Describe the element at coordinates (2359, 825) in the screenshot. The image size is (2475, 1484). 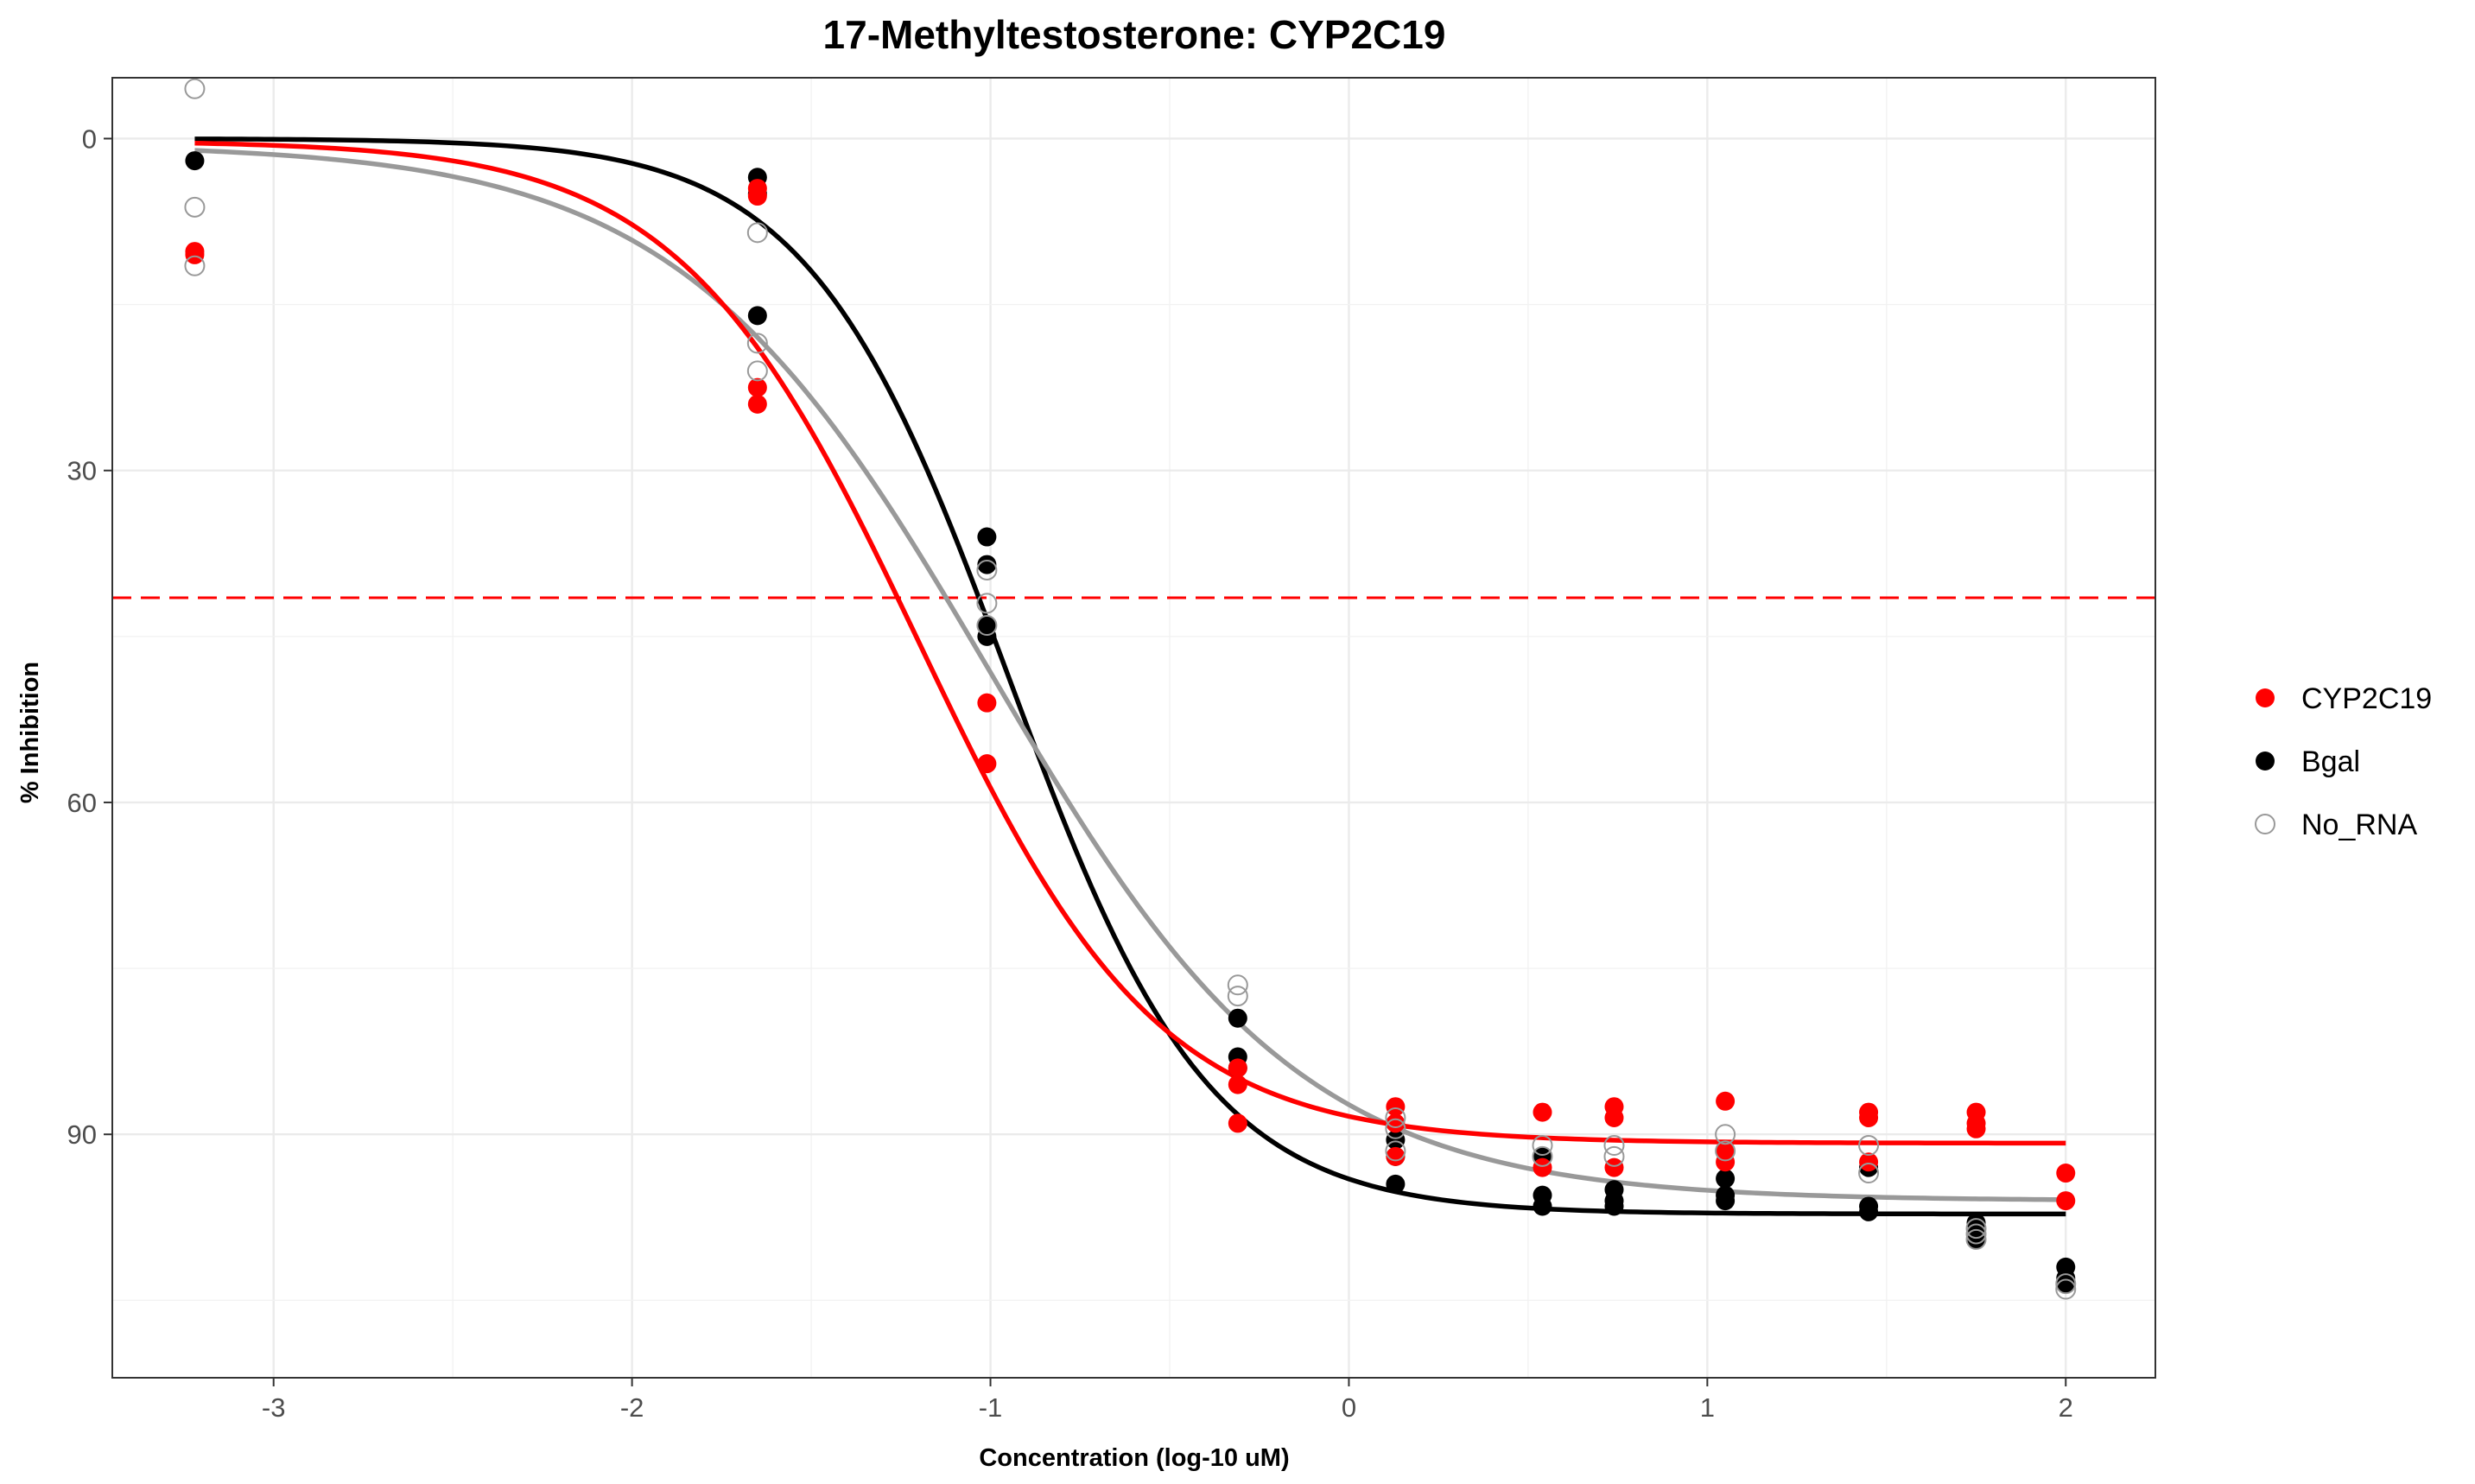
I see `legend-label-no-rna: No_RNA` at that location.